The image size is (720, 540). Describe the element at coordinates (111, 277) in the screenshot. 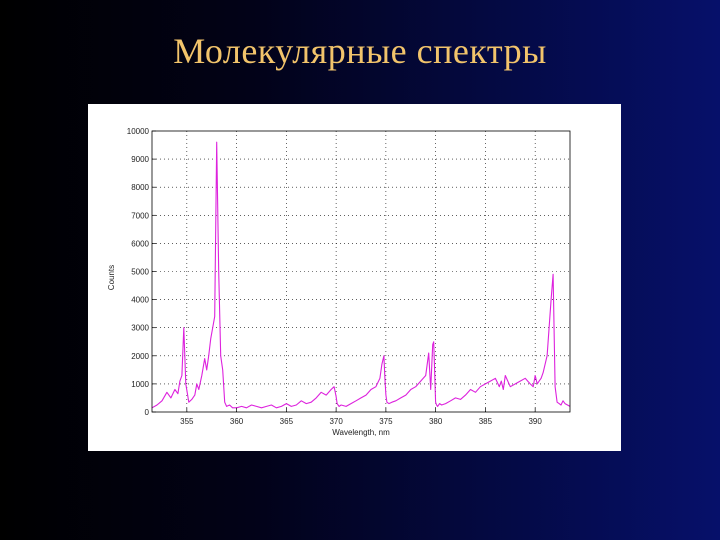

I see `y-axis-title: Counts` at that location.